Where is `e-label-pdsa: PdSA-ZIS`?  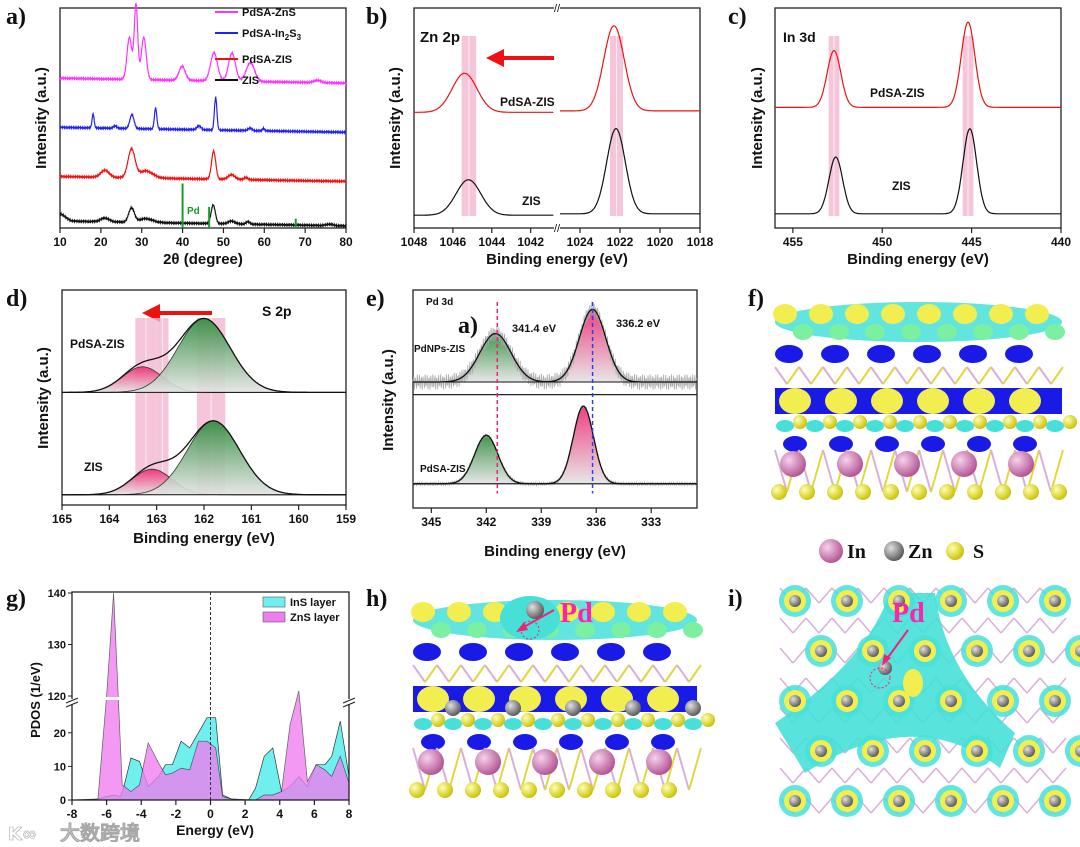 e-label-pdsa: PdSA-ZIS is located at coordinates (443, 469).